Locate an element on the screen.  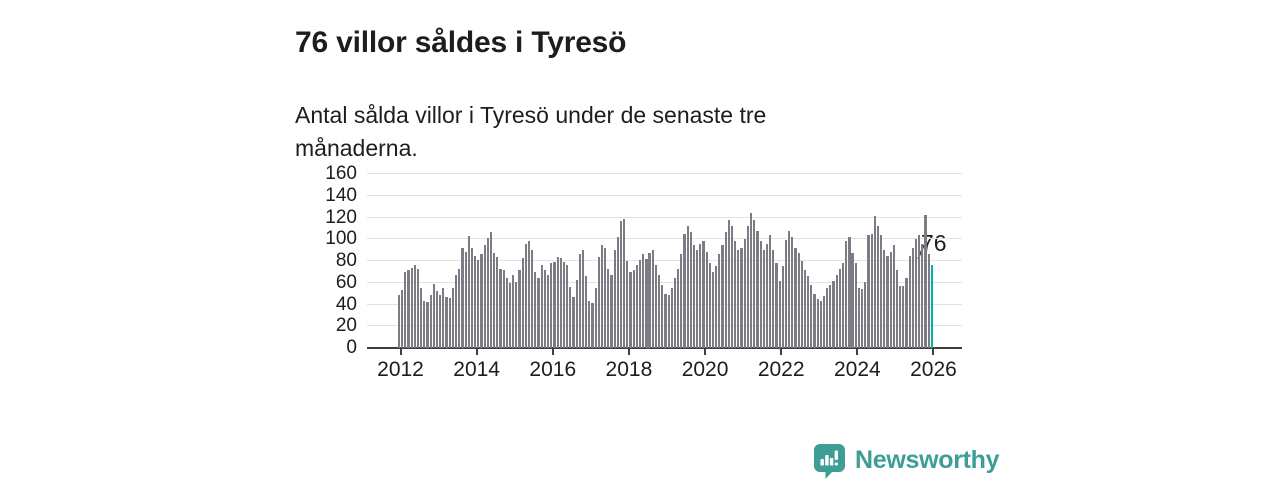
y-axis-tick-label: 160 is located at coordinates (341, 173).